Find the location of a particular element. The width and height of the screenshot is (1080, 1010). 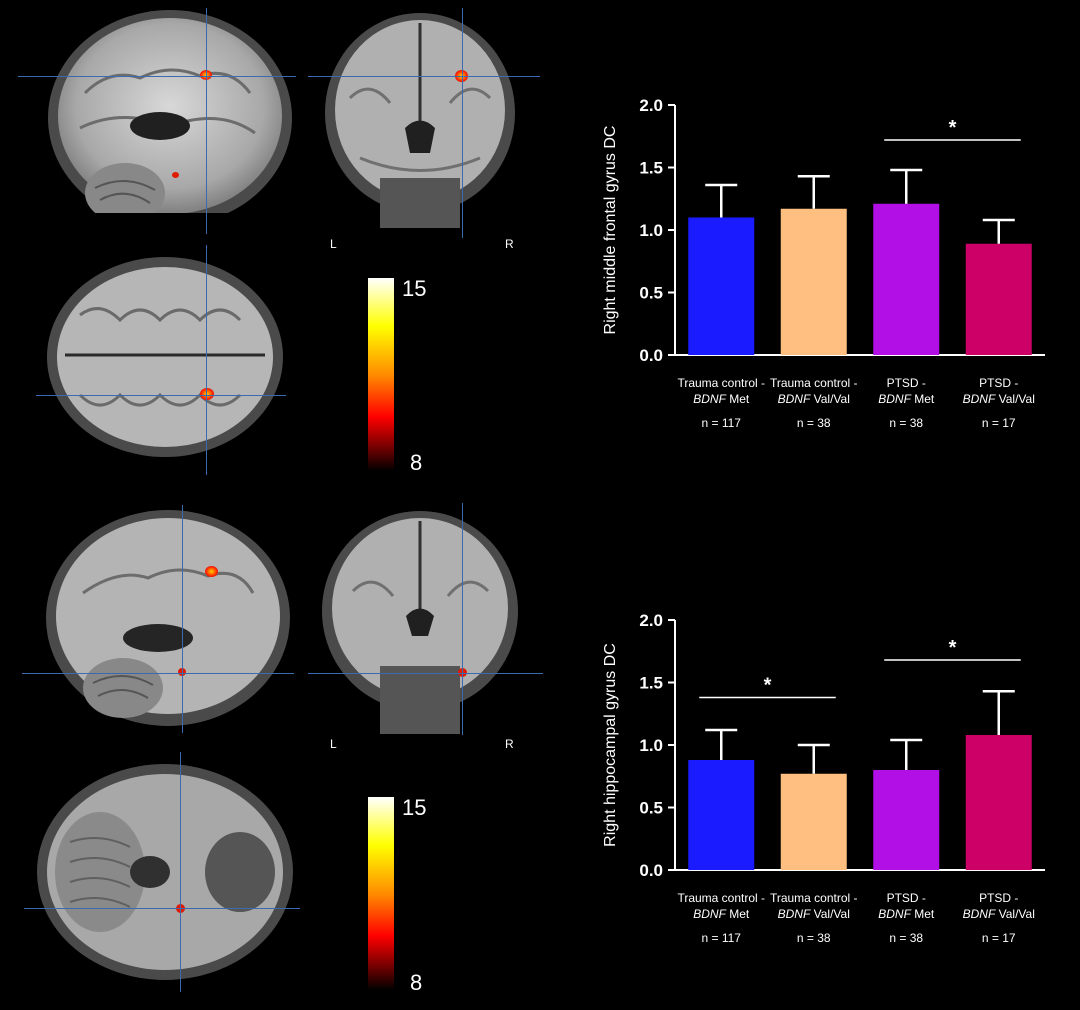

axial-slice-bottom is located at coordinates (165, 872).